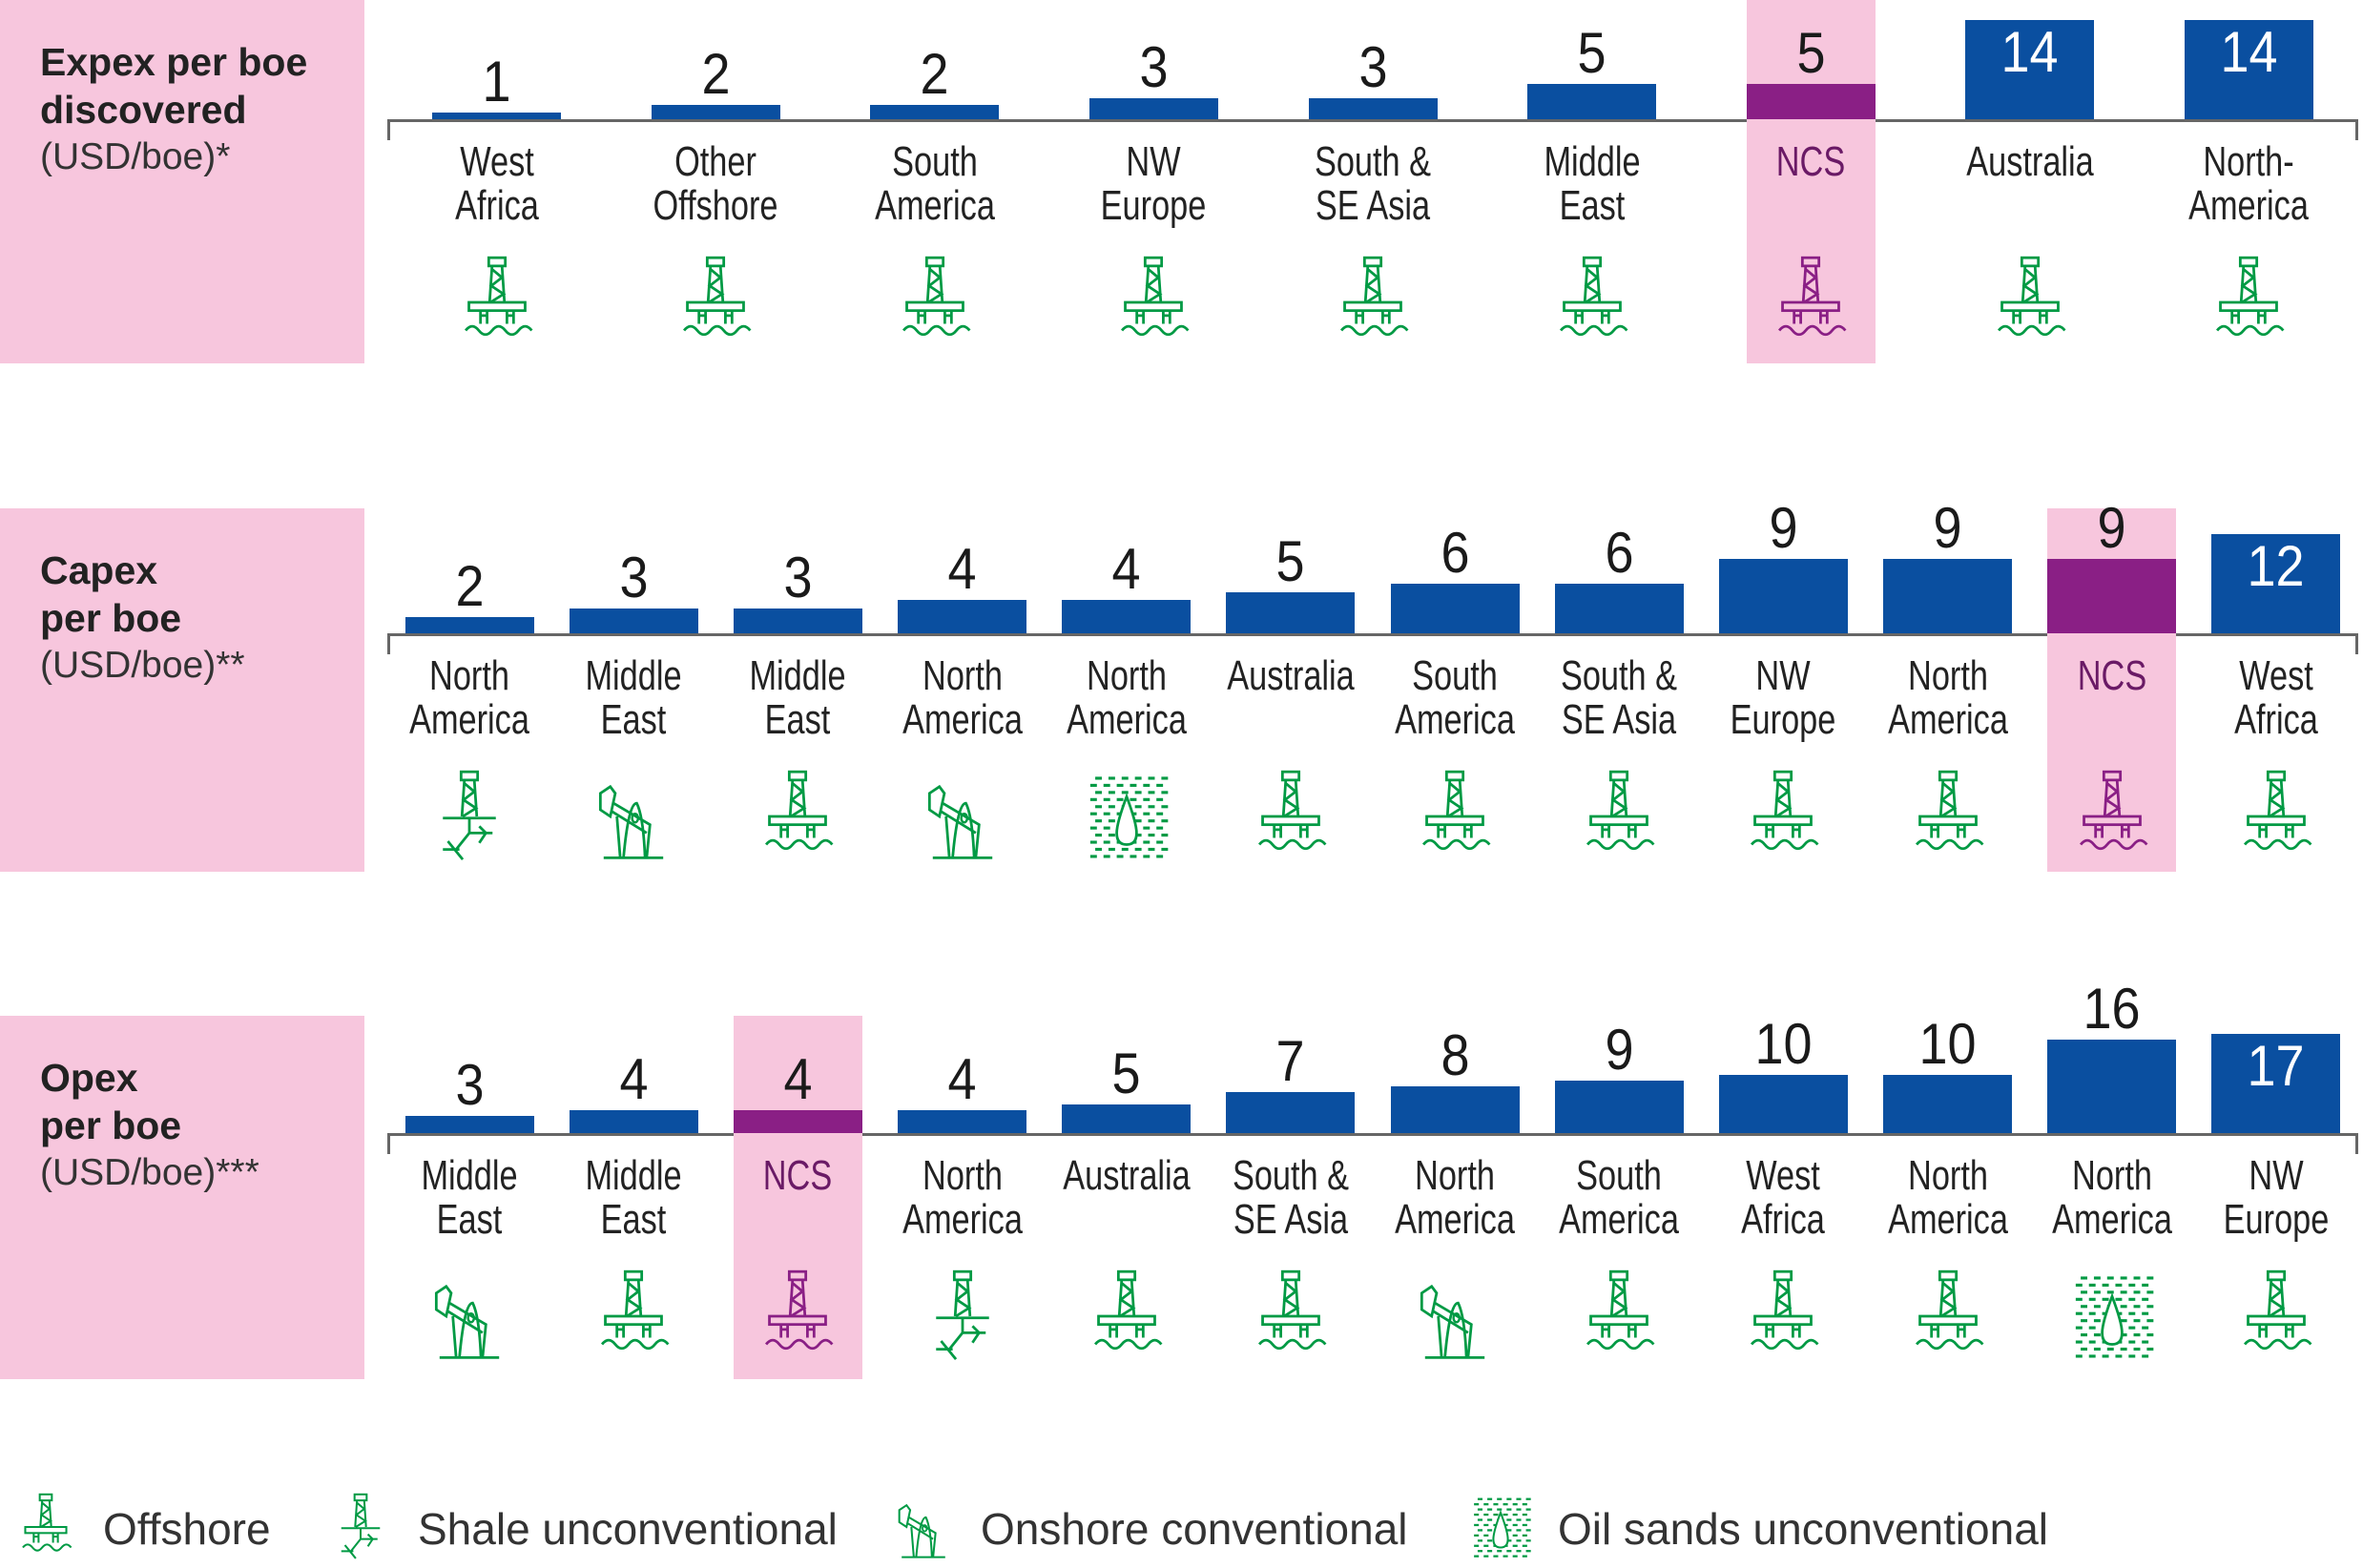  What do you see at coordinates (1290, 1061) in the screenshot?
I see `data-label: 7` at bounding box center [1290, 1061].